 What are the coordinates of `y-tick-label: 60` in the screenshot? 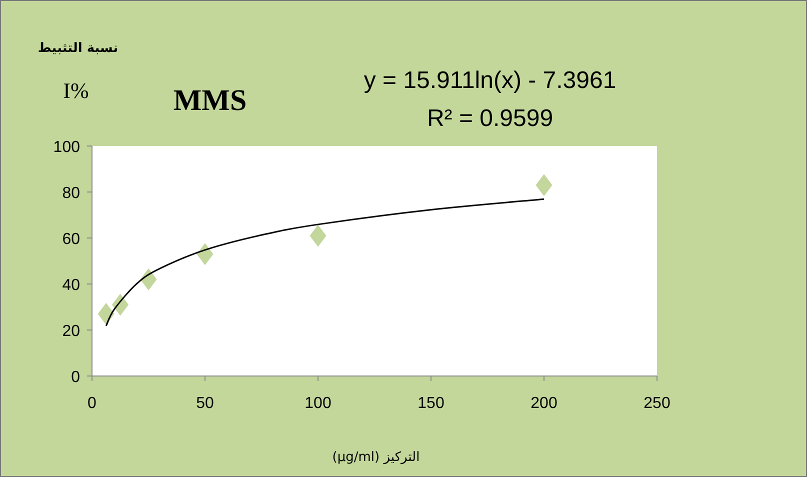 It's located at (71, 239).